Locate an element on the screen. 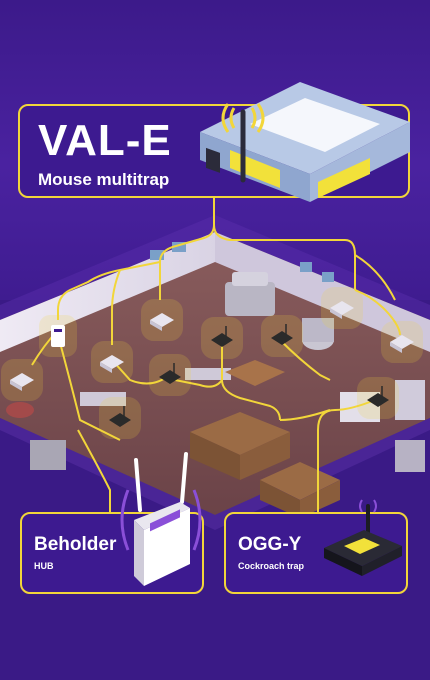 The width and height of the screenshot is (430, 680). vale-subtitle: Mouse multitrap is located at coordinates (104, 179).